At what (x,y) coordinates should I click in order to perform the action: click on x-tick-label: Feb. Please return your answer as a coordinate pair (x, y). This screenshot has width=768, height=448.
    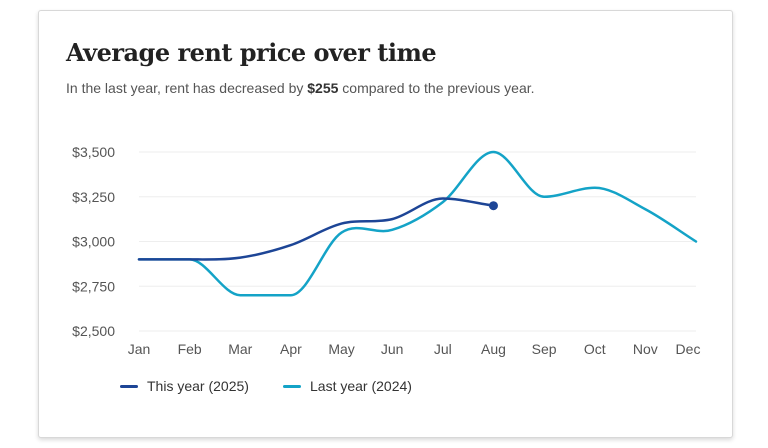
    Looking at the image, I should click on (190, 349).